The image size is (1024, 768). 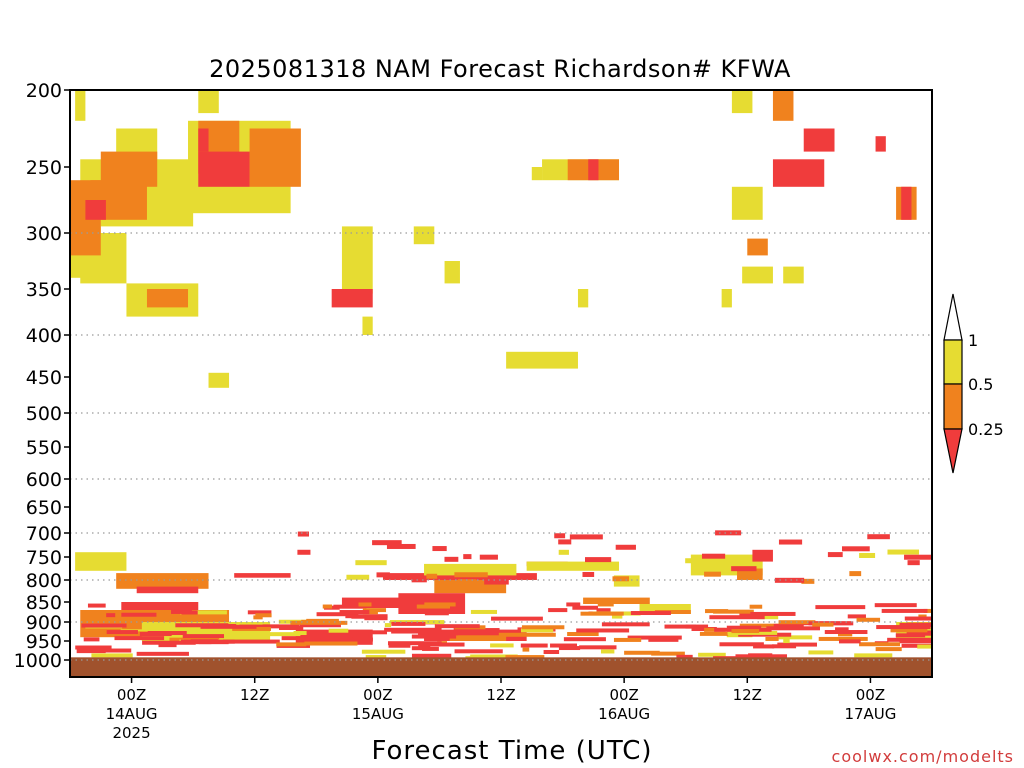 I want to click on legend-bin, so click(x=953, y=406).